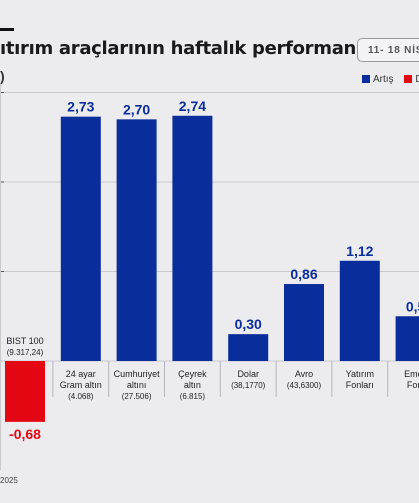  I want to click on category-label: Emek, so click(411, 374).